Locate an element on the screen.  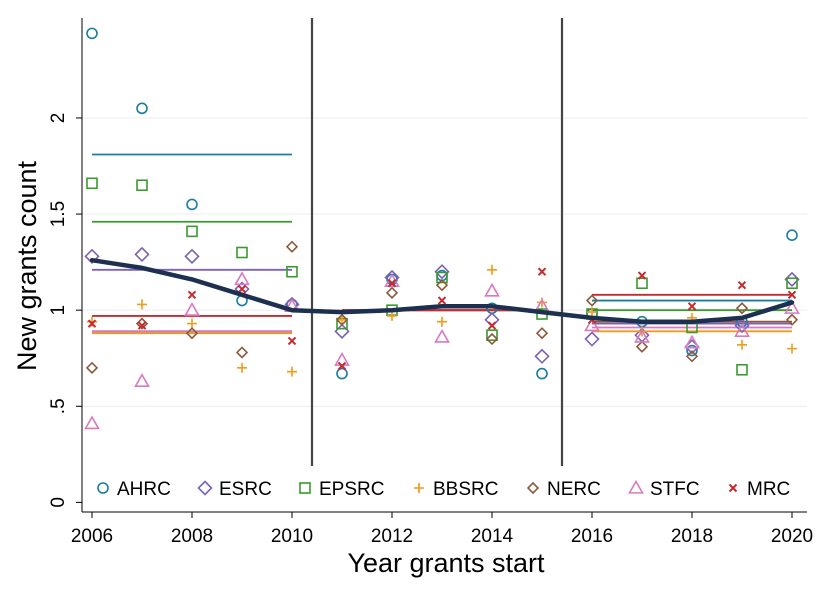
point-bbsrc-2009 is located at coordinates (242, 367).